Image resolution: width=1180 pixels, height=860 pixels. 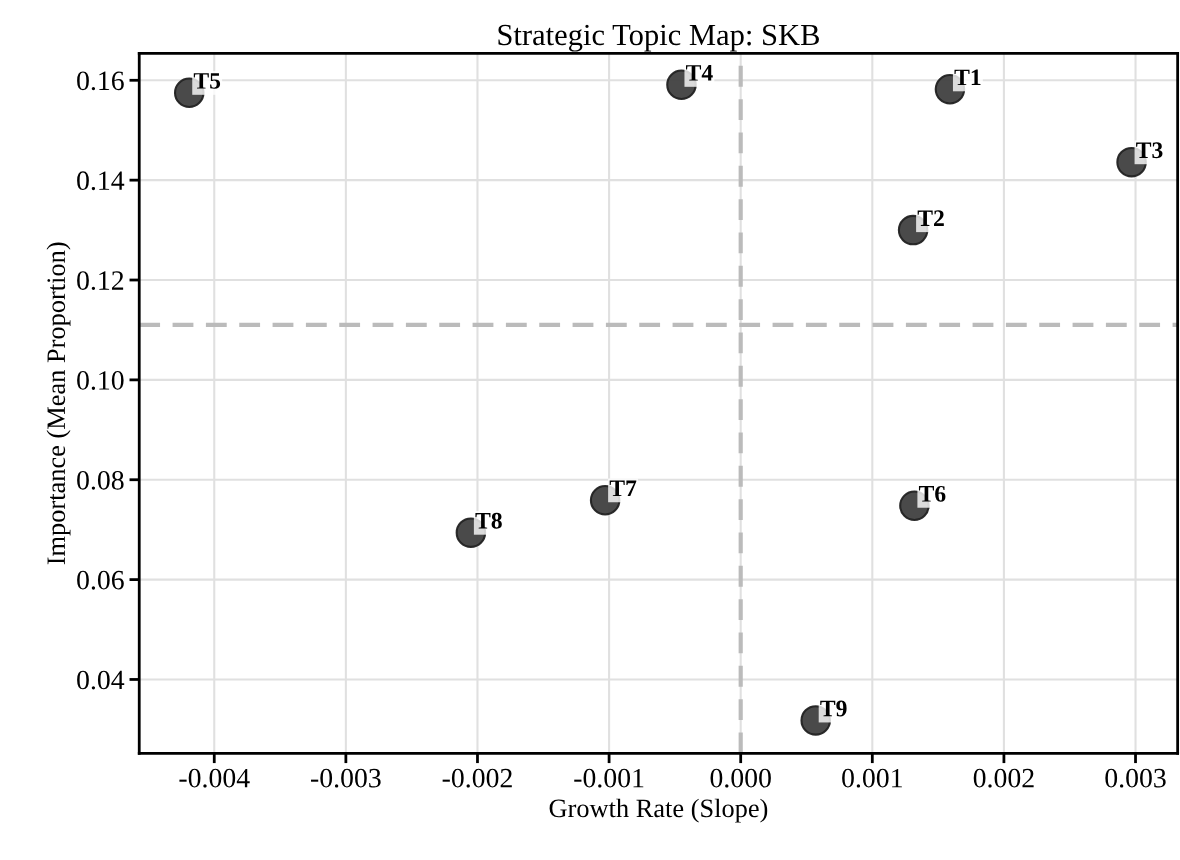 I want to click on annotation: T8, so click(x=488, y=520).